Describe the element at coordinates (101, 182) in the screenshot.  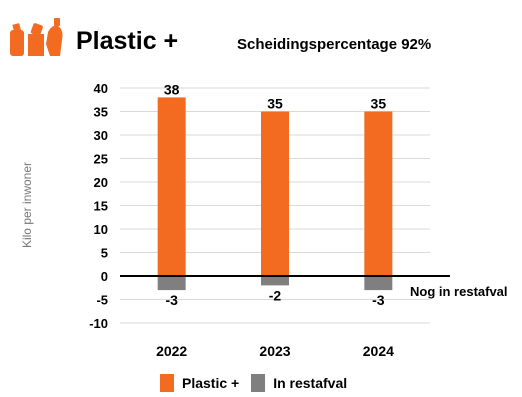
I see `y-tick-label: 20` at that location.